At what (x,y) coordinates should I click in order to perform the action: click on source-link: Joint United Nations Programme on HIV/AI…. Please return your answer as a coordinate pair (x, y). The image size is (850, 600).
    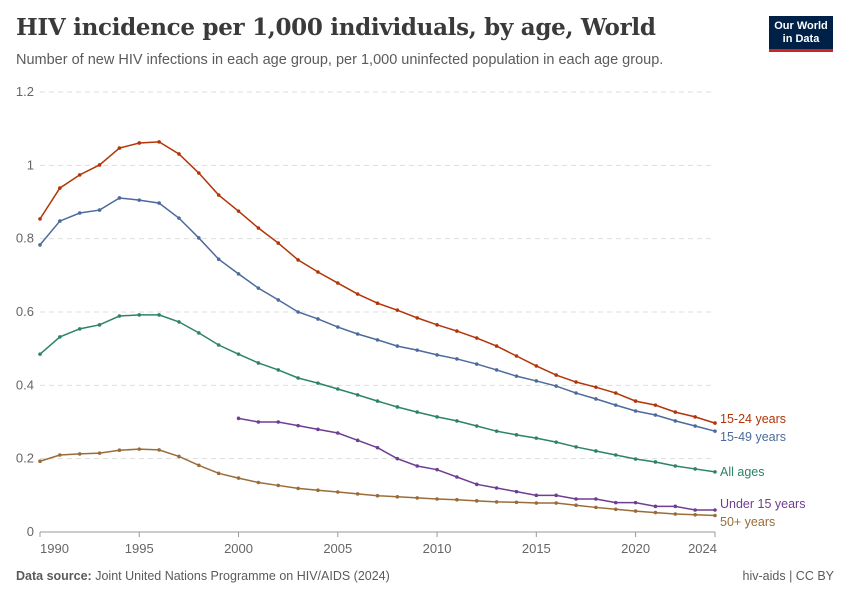
    Looking at the image, I should click on (242, 576).